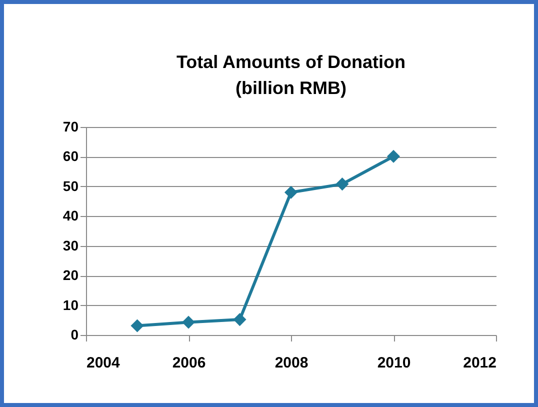 Image resolution: width=538 pixels, height=407 pixels. Describe the element at coordinates (291, 363) in the screenshot. I see `x-tick-label: 2008` at that location.